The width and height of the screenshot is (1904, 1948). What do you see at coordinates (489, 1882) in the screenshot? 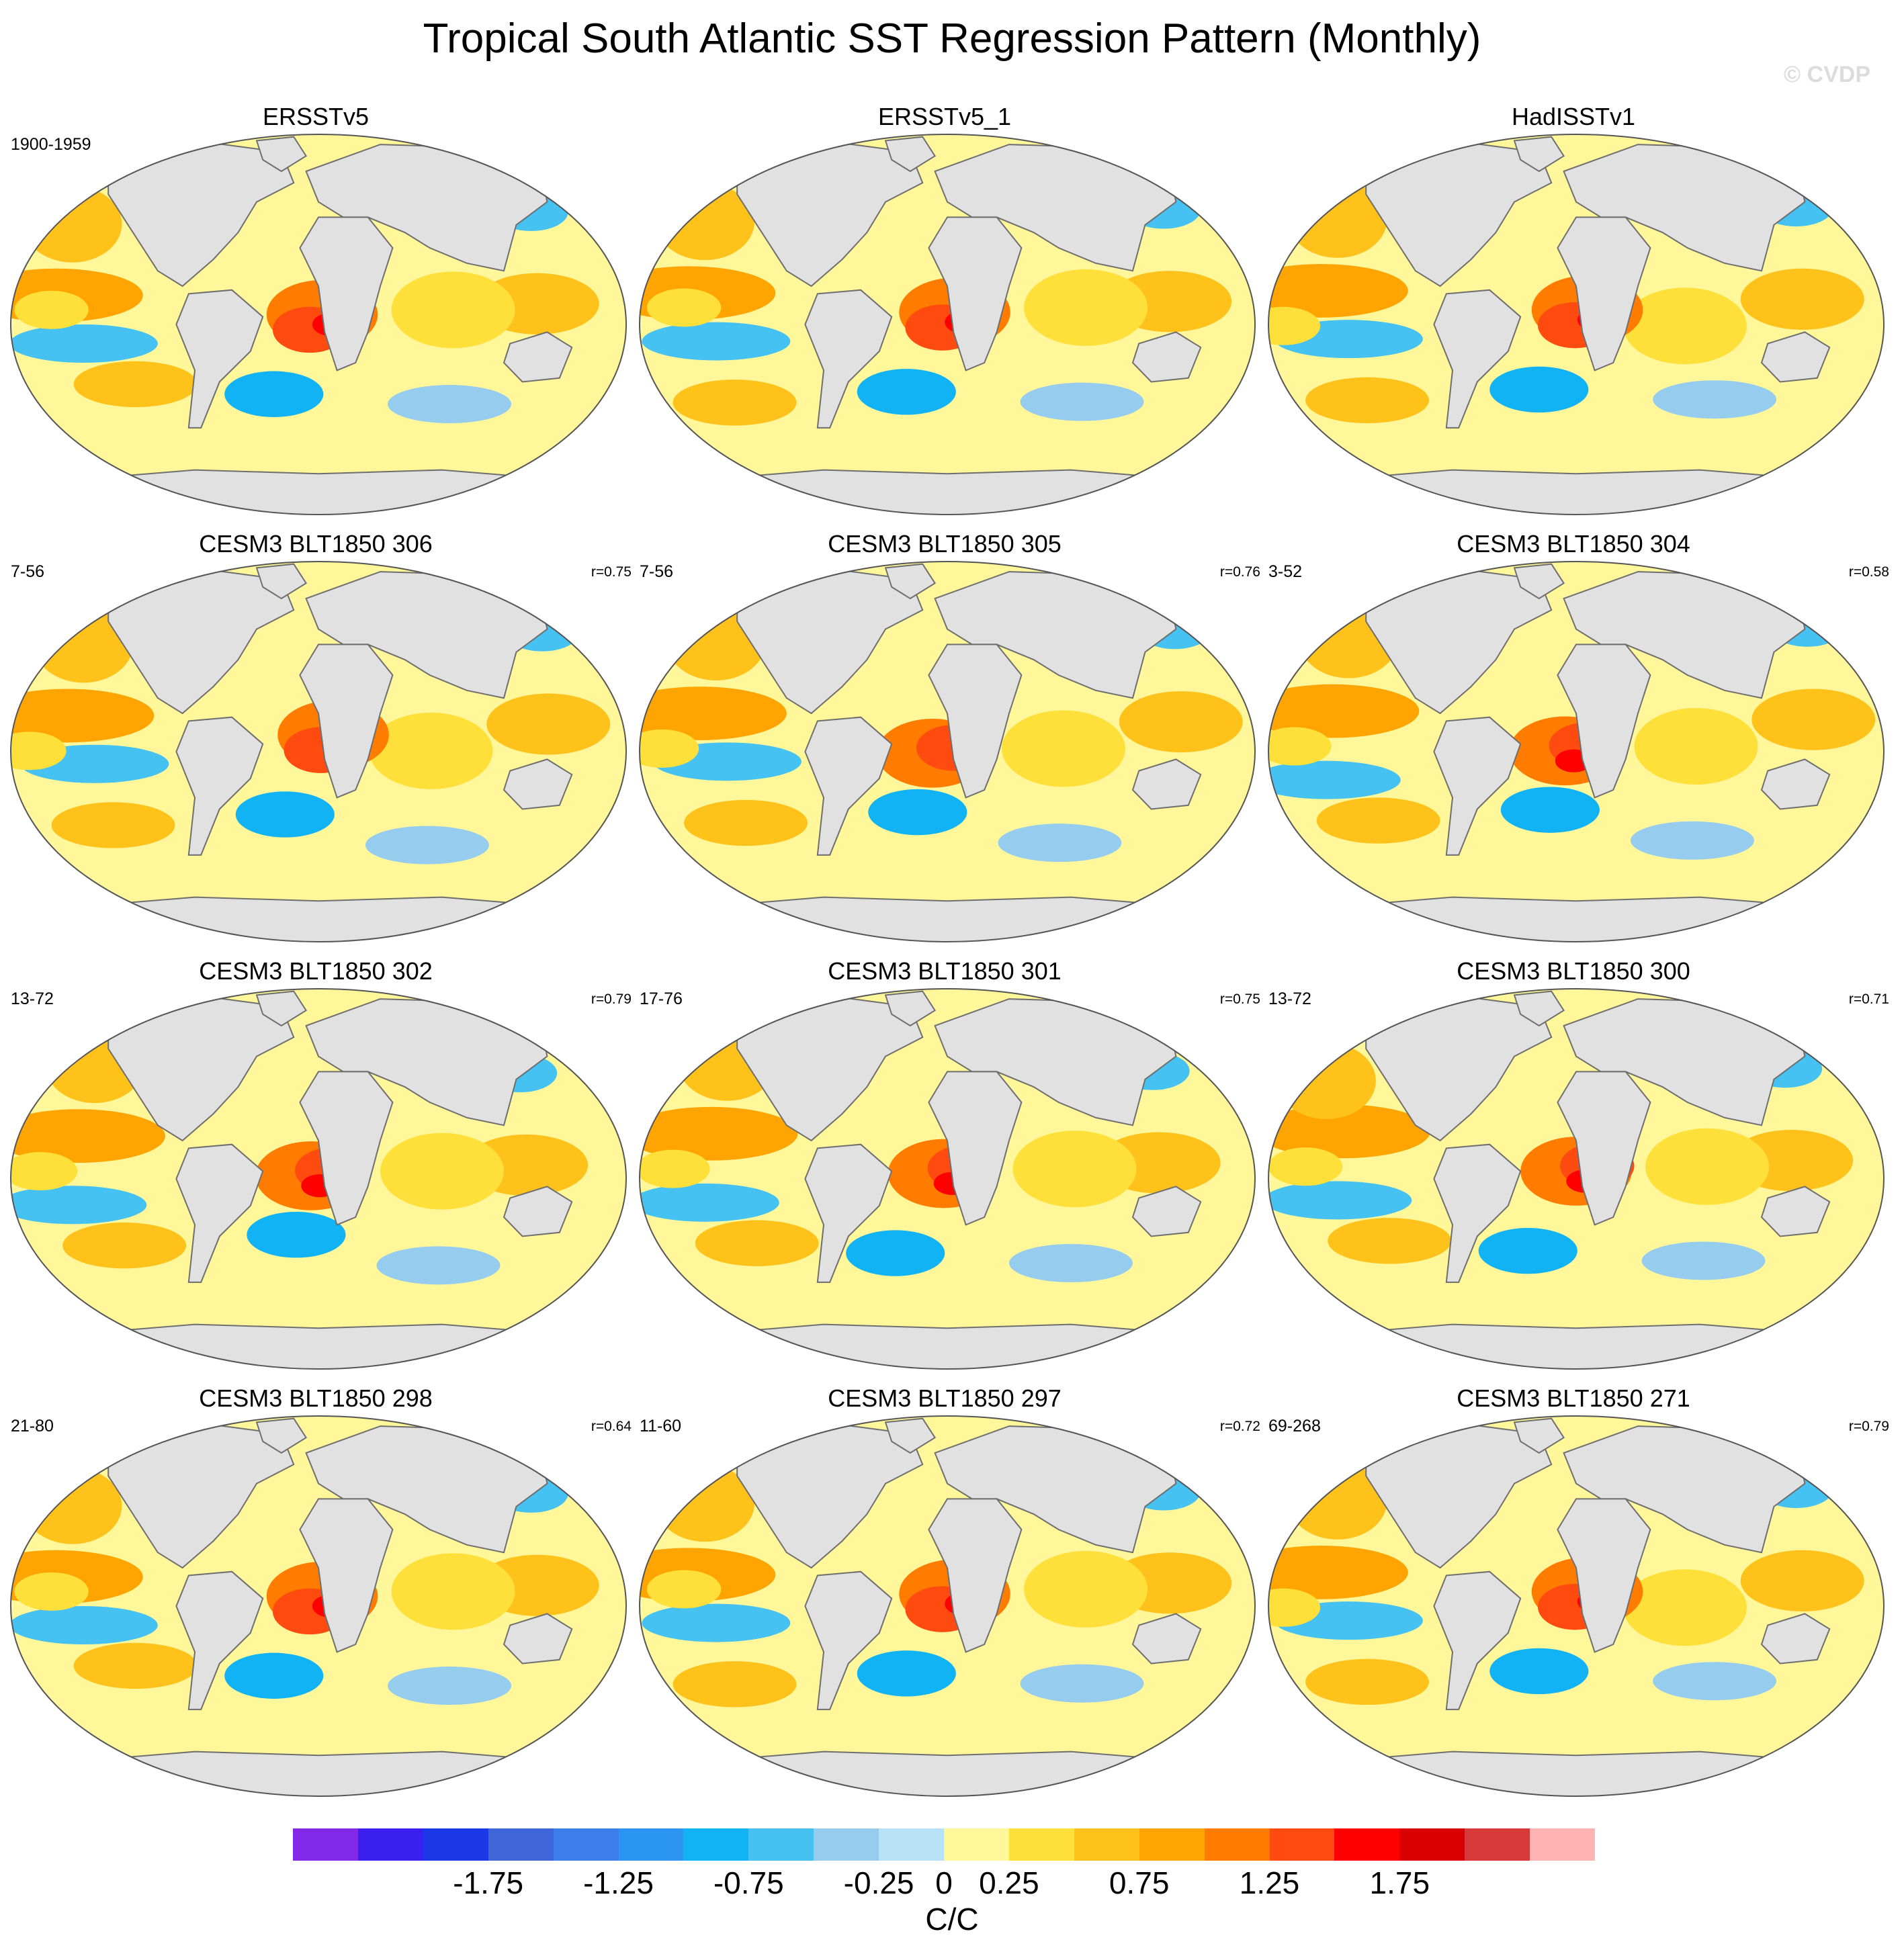
I see `colorbar-tick-label: -1.75` at bounding box center [489, 1882].